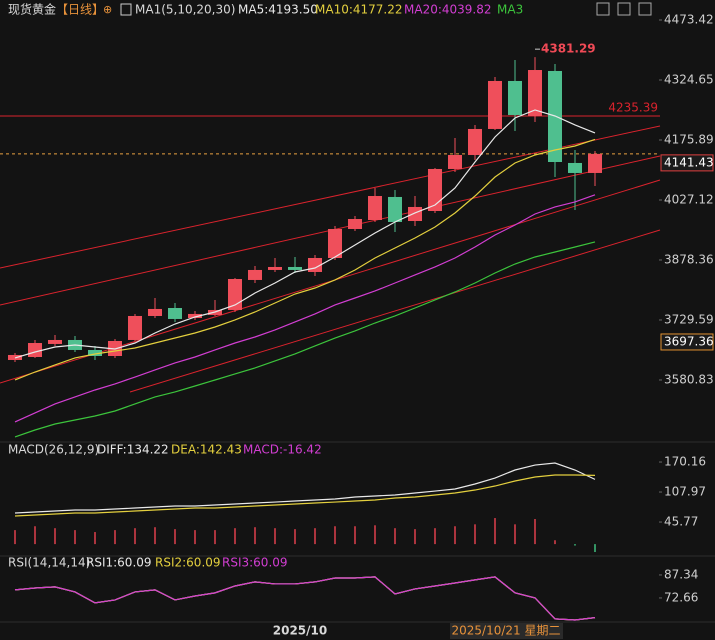  I want to click on indicator-title: MACD(26,12,9), so click(53, 450).